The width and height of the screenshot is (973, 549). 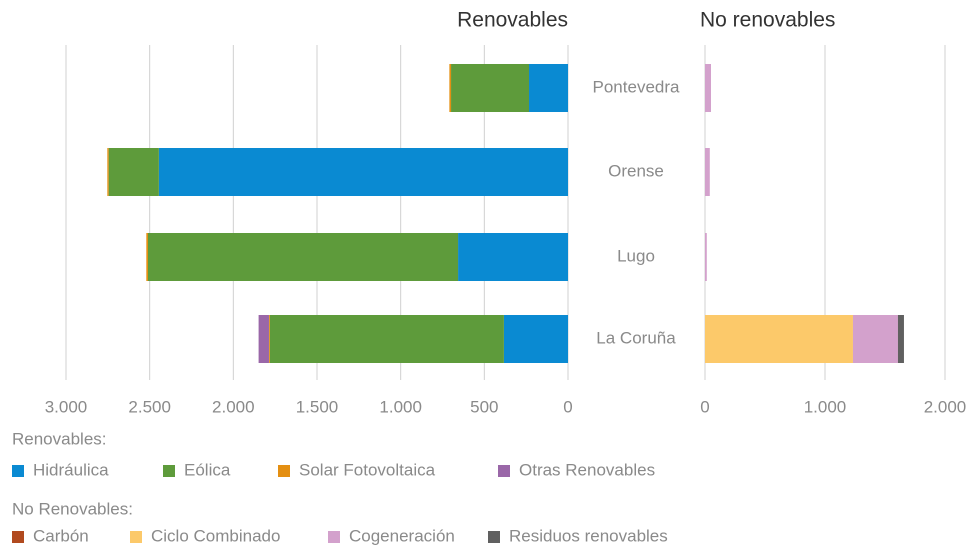 What do you see at coordinates (66, 406) in the screenshot?
I see `x-tick-label: 3.000` at bounding box center [66, 406].